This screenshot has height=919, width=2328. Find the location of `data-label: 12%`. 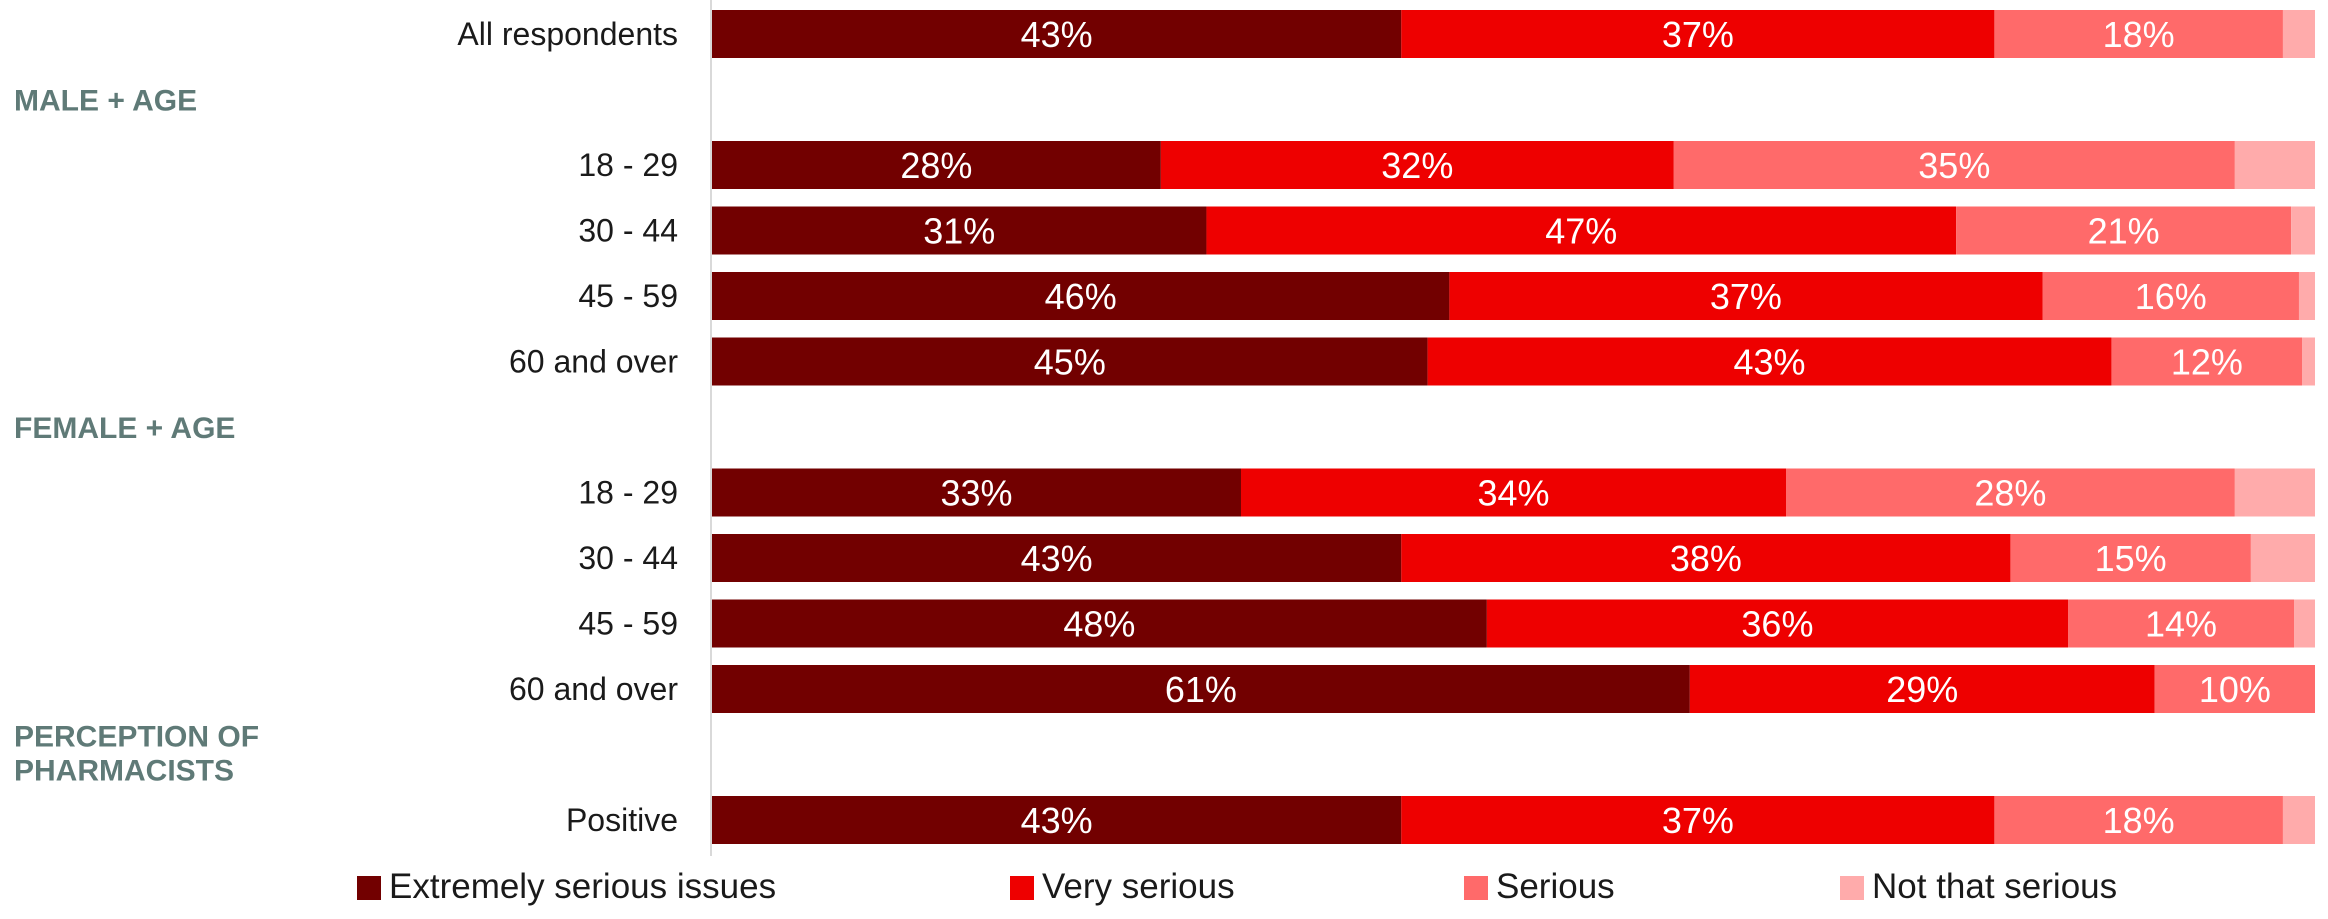

data-label: 12% is located at coordinates (2207, 362).